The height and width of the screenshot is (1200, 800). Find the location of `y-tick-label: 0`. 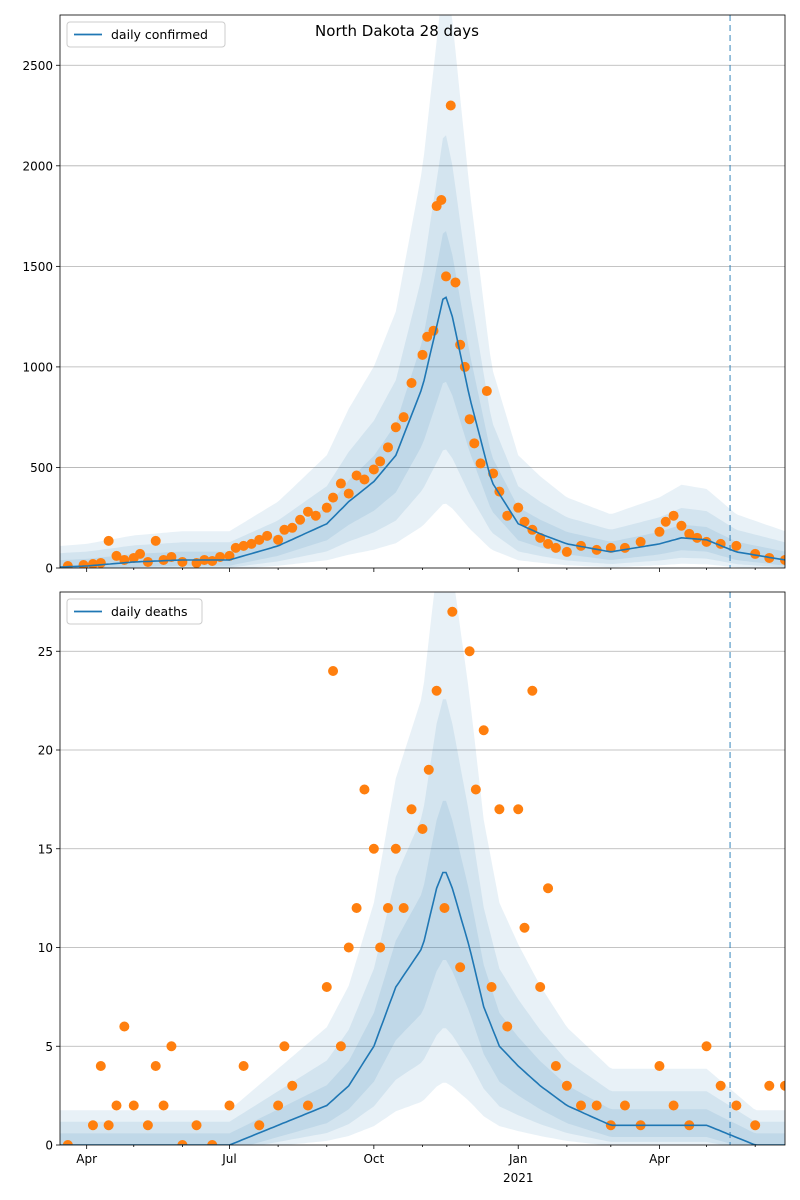

y-tick-label: 0 is located at coordinates (49, 569).